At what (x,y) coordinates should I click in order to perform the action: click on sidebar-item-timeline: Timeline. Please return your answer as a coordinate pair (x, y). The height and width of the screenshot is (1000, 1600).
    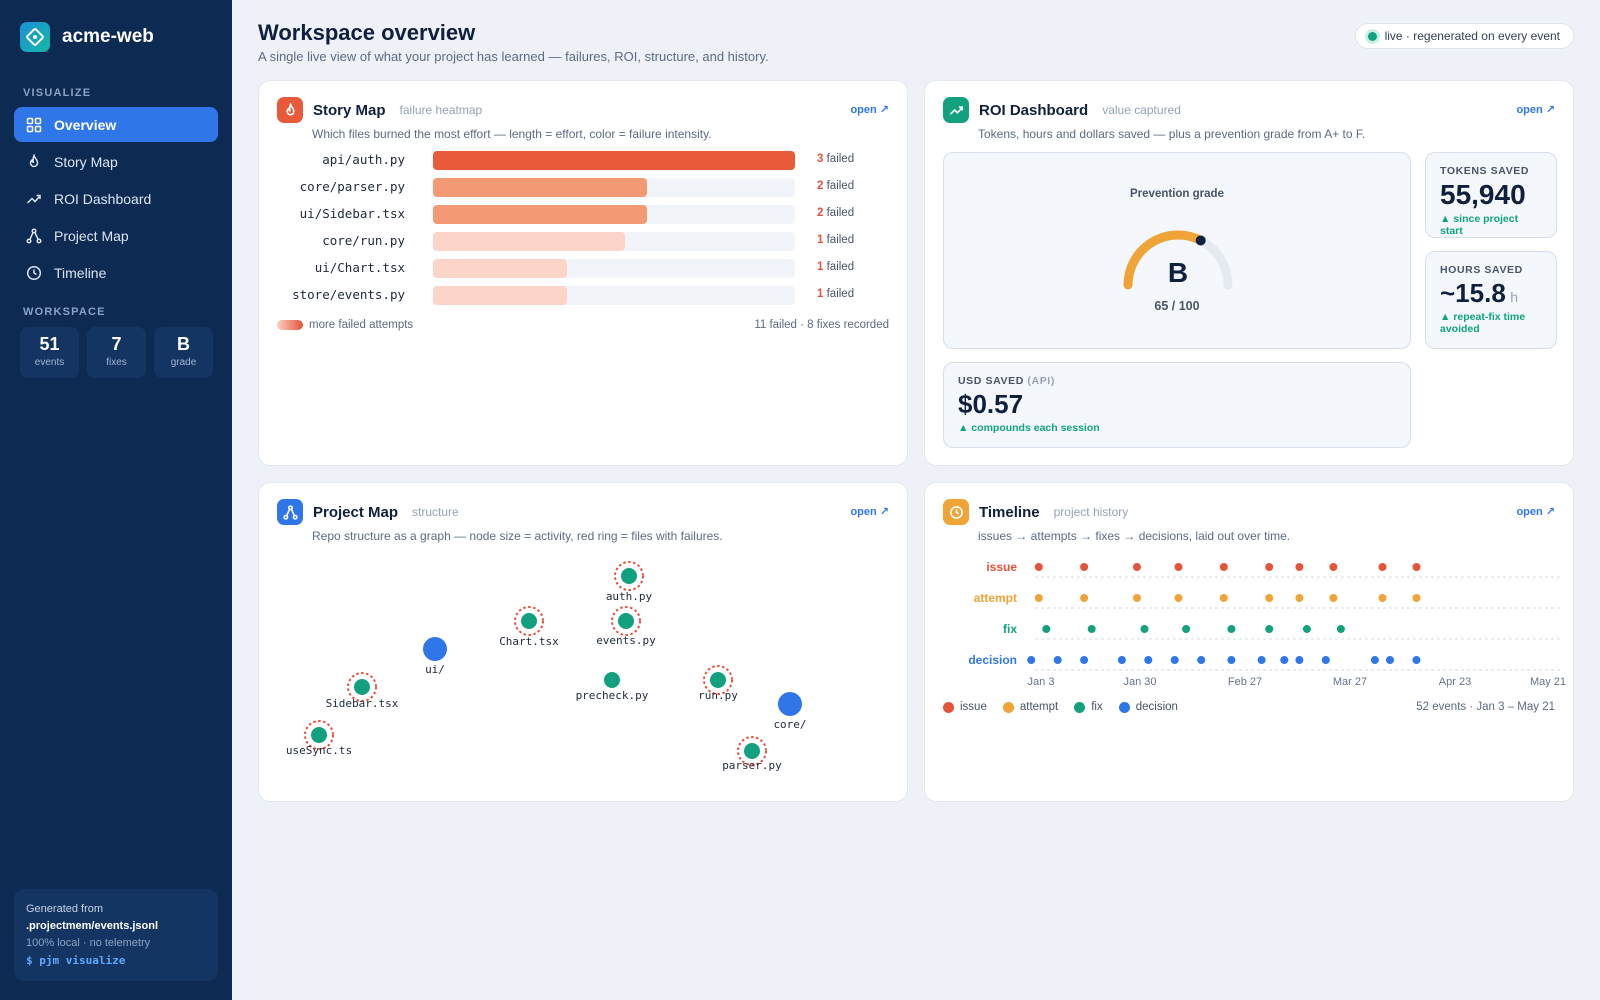
    Looking at the image, I should click on (116, 272).